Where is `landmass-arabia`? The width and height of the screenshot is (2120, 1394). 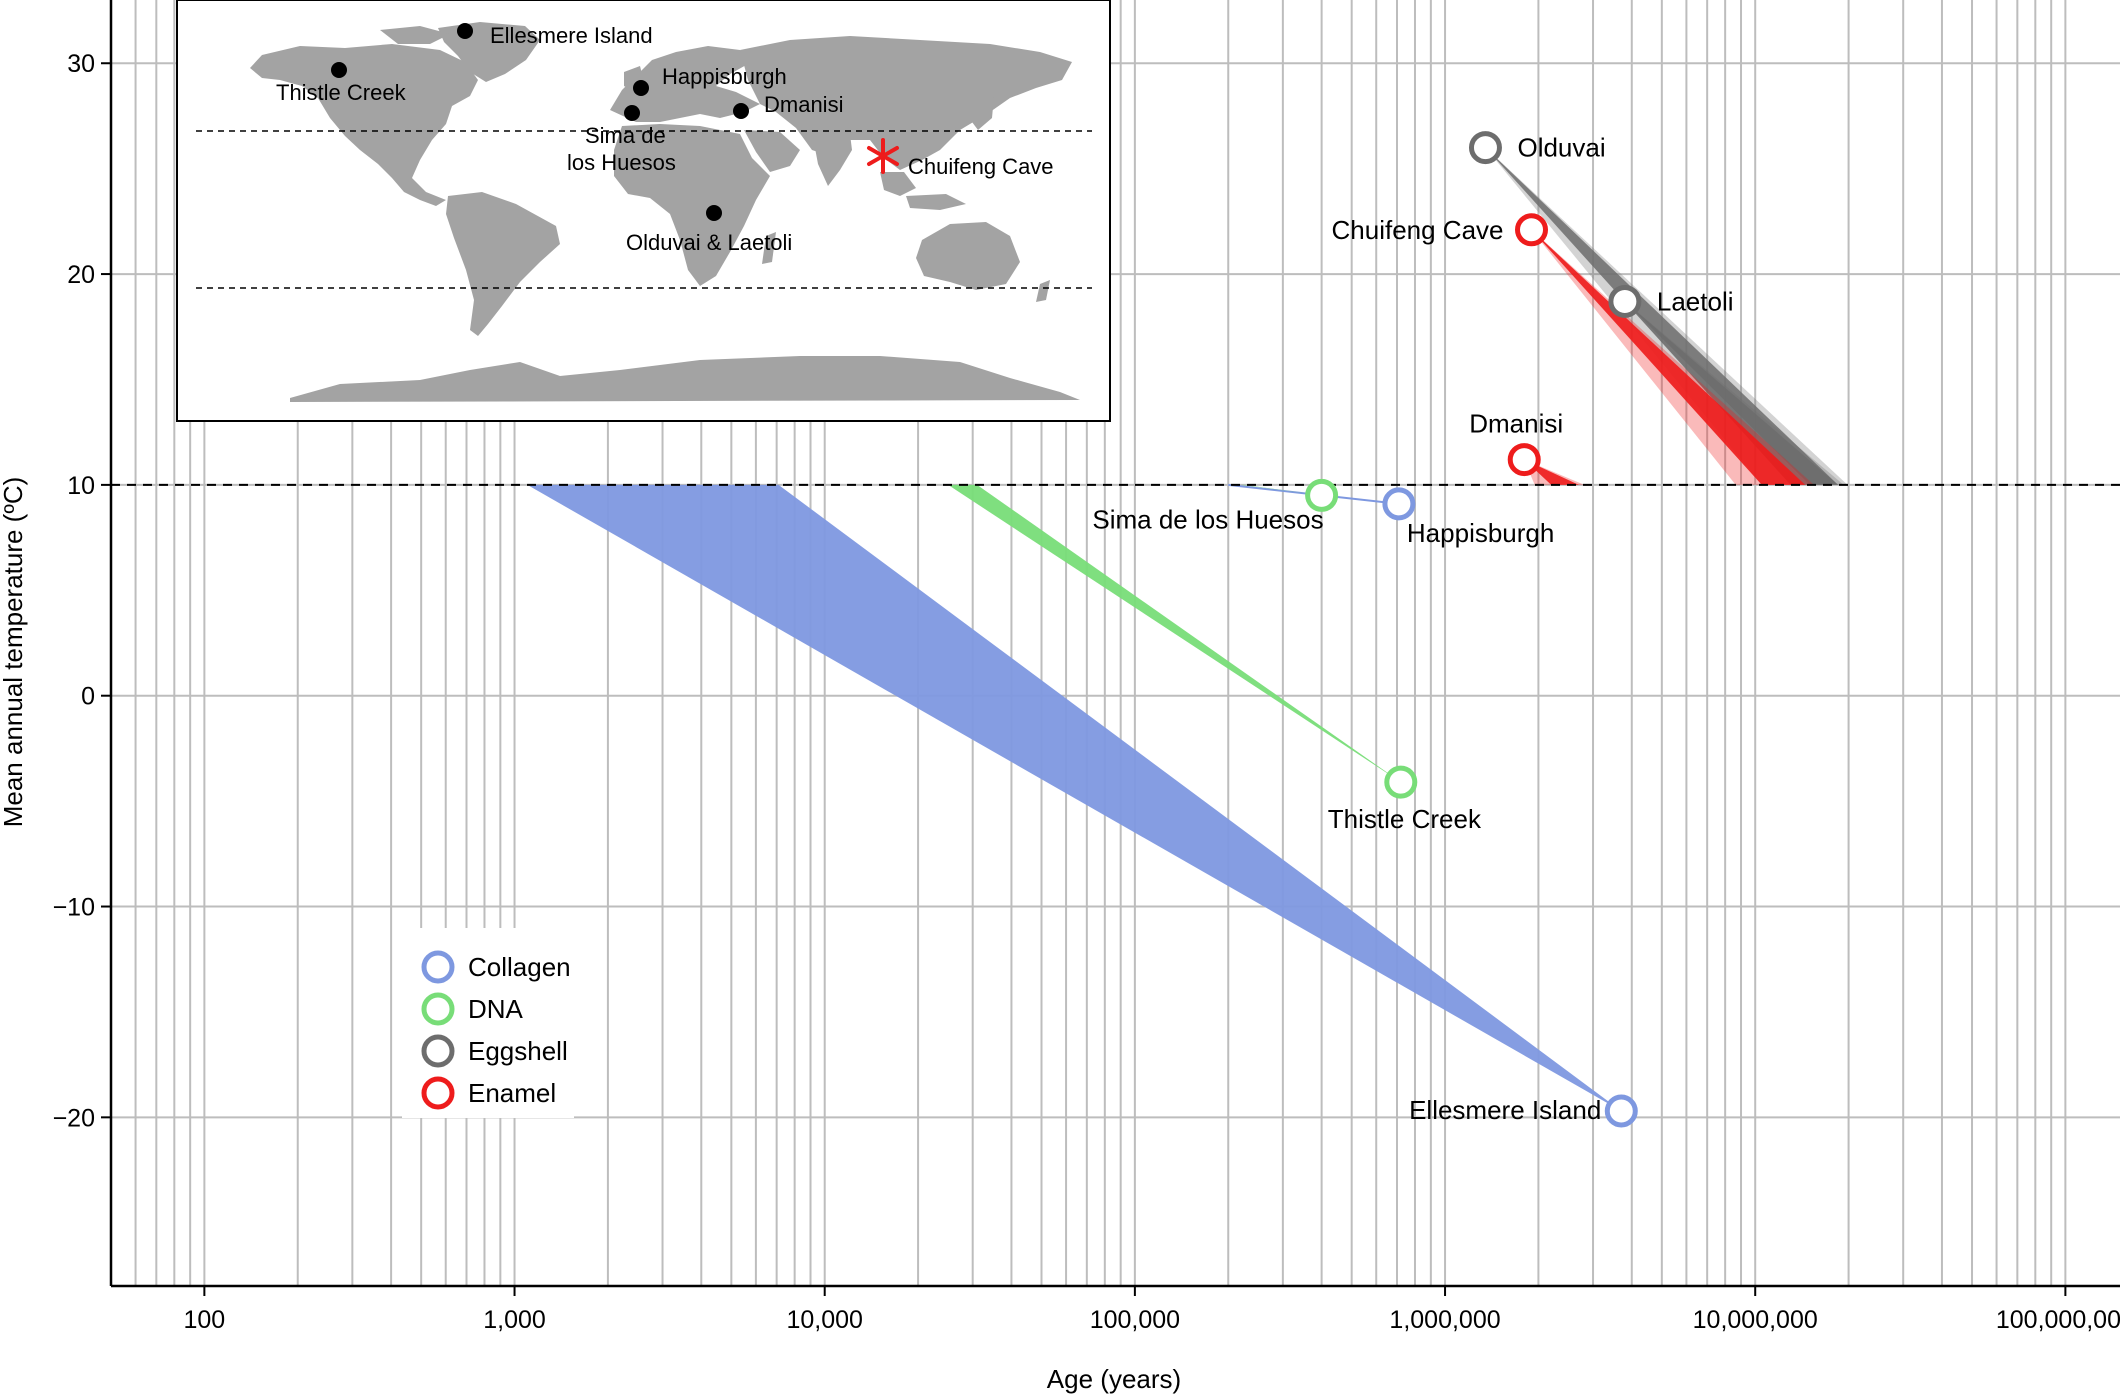 landmass-arabia is located at coordinates (772, 151).